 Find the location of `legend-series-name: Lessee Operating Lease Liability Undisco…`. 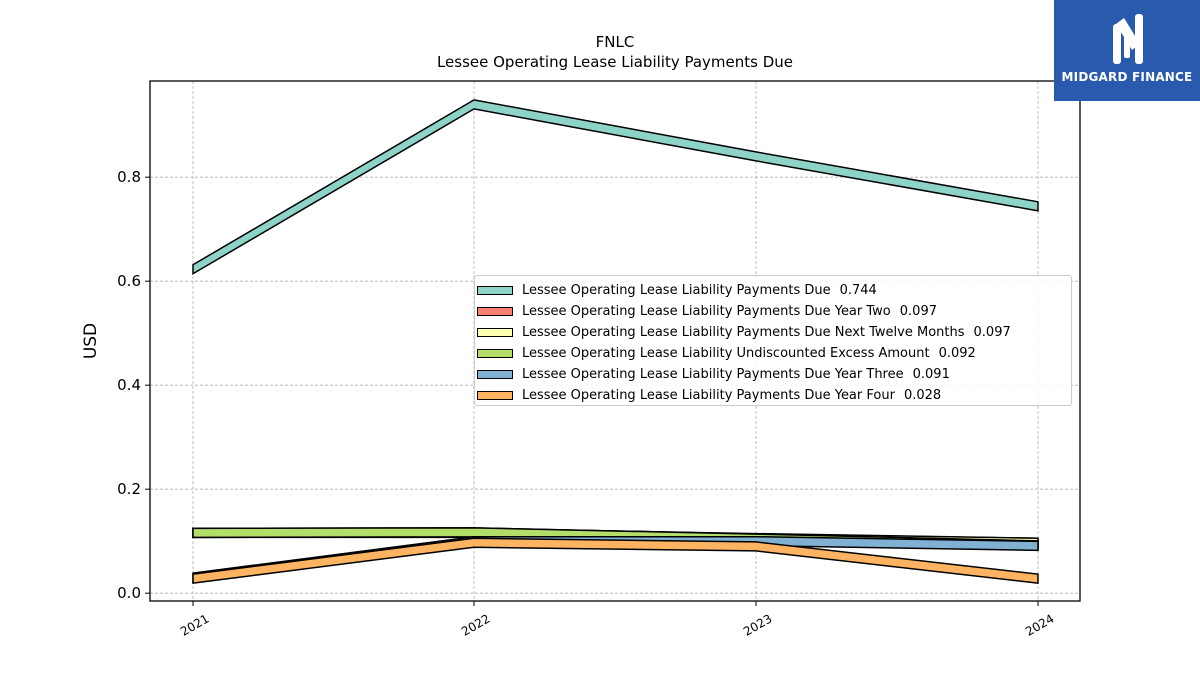

legend-series-name: Lessee Operating Lease Liability Undisco… is located at coordinates (726, 353).